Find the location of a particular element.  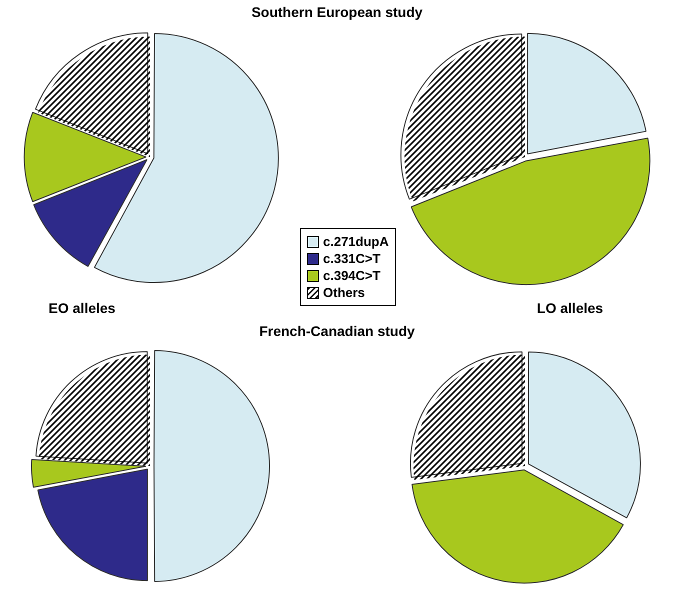

legend-label: c.271dupA is located at coordinates (356, 241).